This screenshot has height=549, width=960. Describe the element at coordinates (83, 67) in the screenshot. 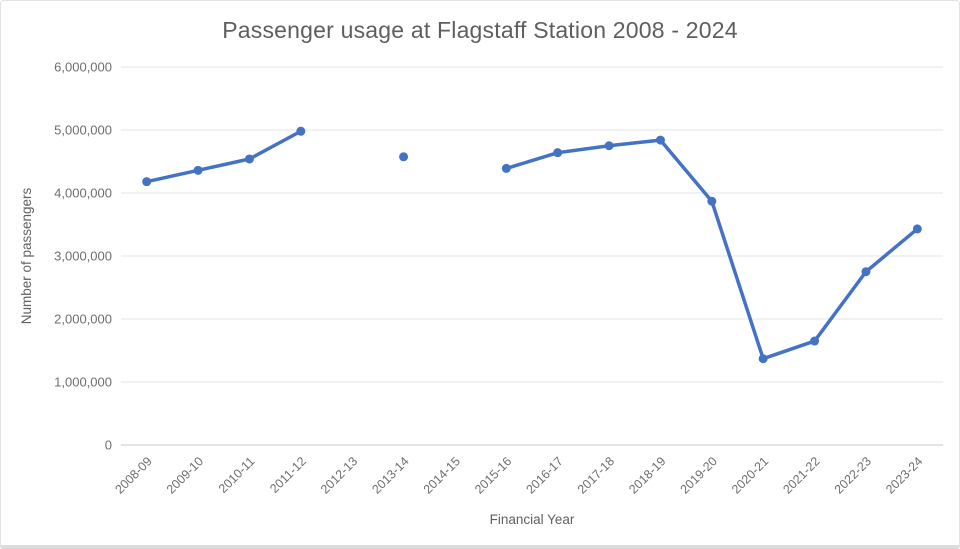

I see `y-tick-label: 6,000,000` at that location.